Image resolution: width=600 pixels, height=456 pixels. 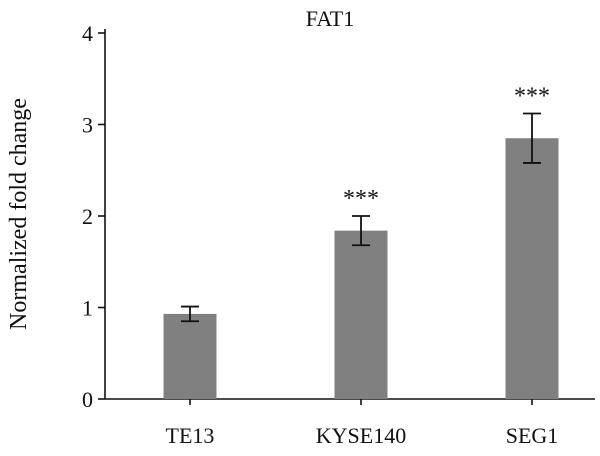 What do you see at coordinates (330, 18) in the screenshot?
I see `chart-title: FAT1` at bounding box center [330, 18].